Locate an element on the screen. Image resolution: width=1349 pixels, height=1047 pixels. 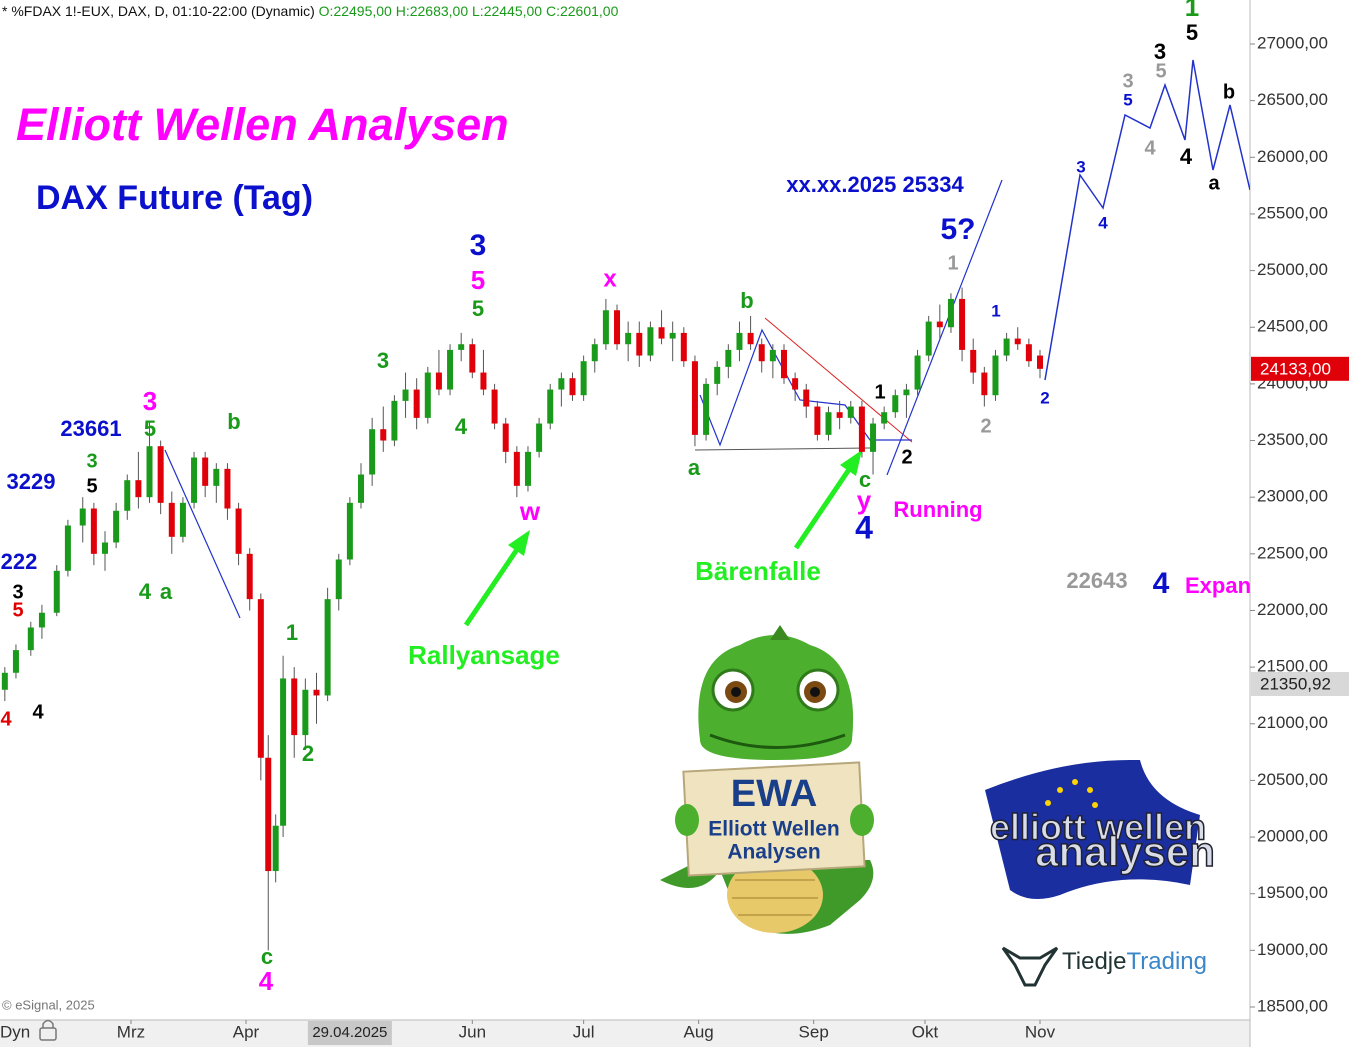
tiedje-text: TiedjeTrading is located at coordinates (1134, 961).